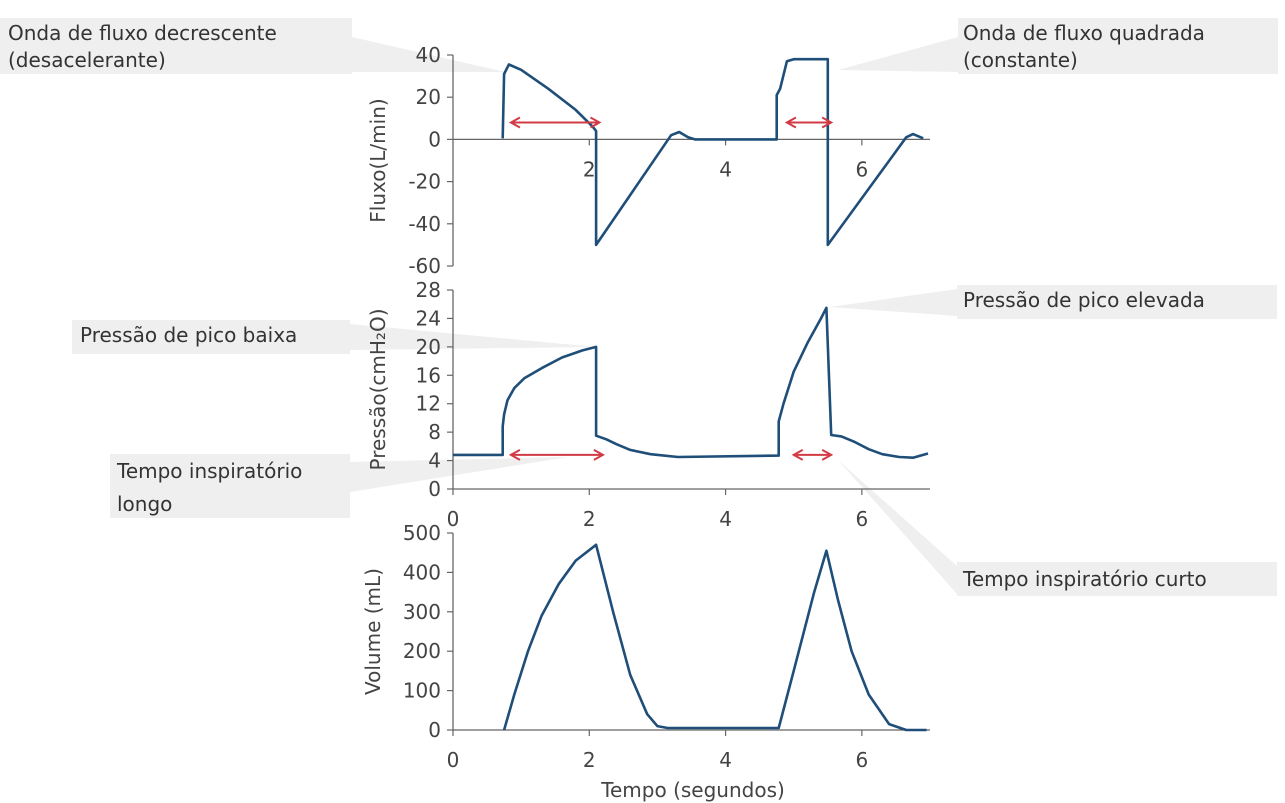 This screenshot has width=1285, height=803. I want to click on callout-text-line: Tempo inspiratório curto, so click(1084, 579).